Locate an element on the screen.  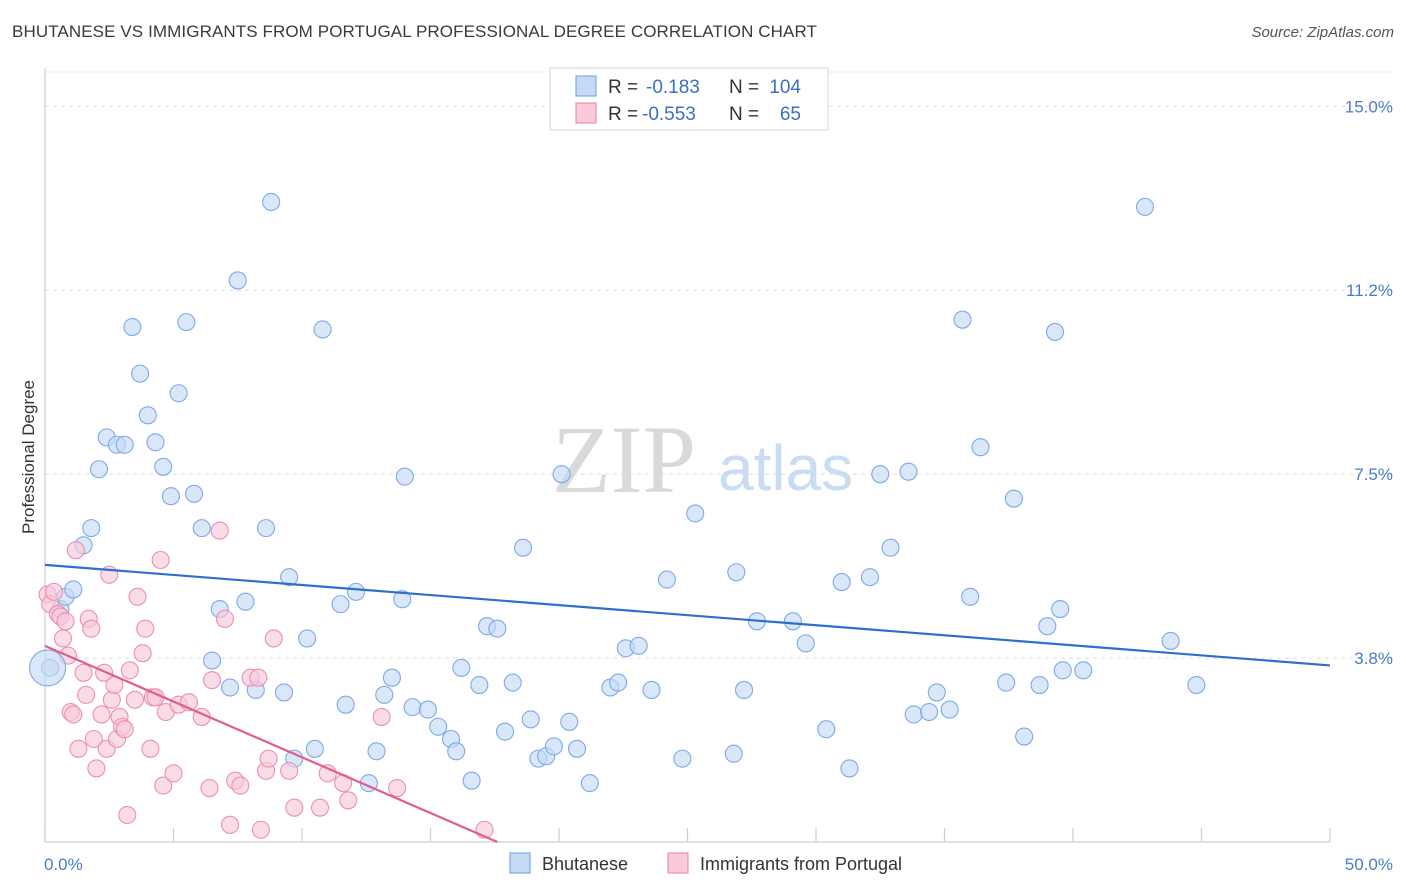
y-tick-label-2: 11.2% is located at coordinates (1369, 290).